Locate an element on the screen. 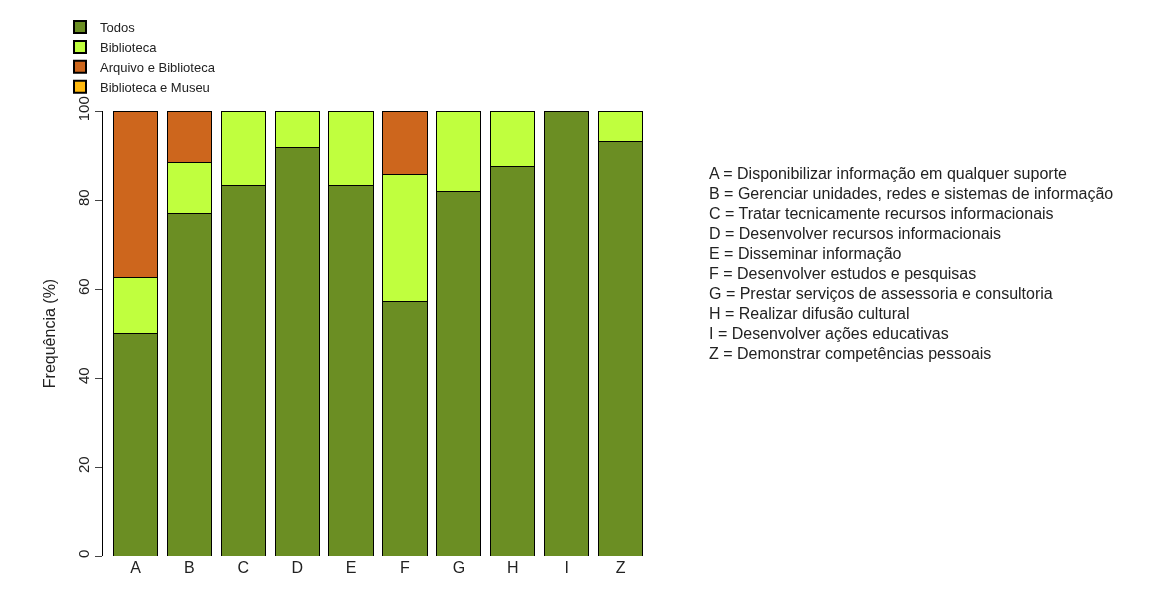 The image size is (1158, 596). text: A = Disponibilizar informação em qualquer suporte is located at coordinates (888, 173).